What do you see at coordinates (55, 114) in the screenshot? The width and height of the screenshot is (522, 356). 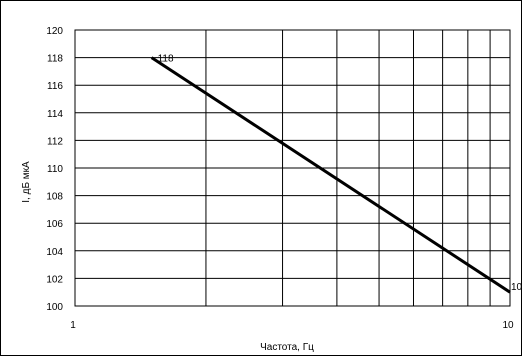 I see `y-tick-label: 114` at bounding box center [55, 114].